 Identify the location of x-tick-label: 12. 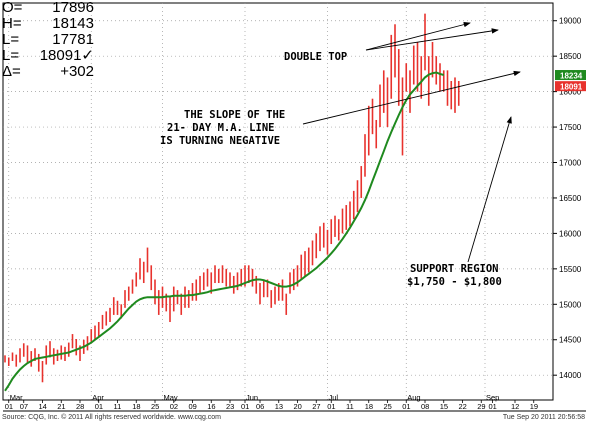
(515, 406).